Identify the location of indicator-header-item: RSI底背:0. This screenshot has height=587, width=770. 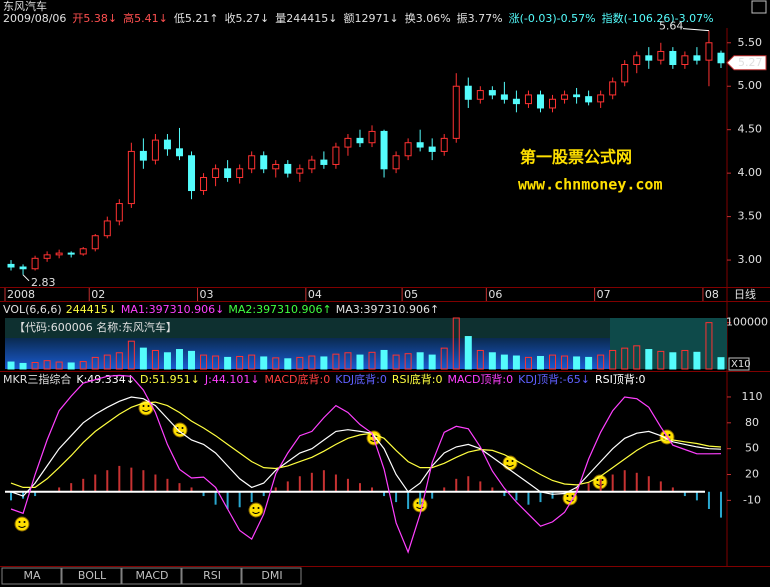
(417, 379).